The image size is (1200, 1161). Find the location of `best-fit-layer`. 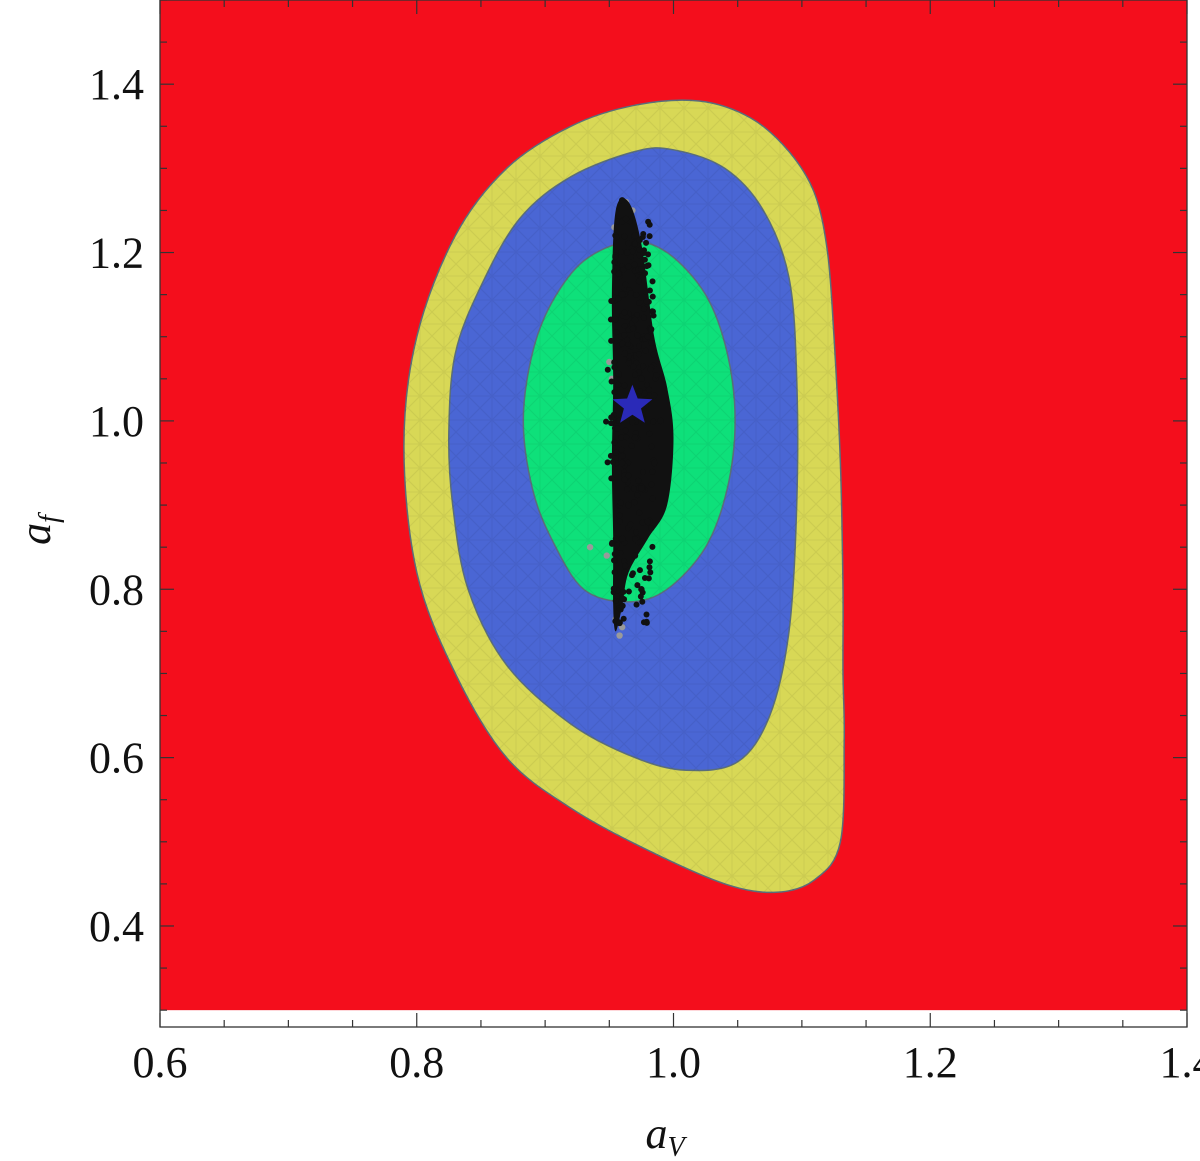

best-fit-layer is located at coordinates (632, 403).